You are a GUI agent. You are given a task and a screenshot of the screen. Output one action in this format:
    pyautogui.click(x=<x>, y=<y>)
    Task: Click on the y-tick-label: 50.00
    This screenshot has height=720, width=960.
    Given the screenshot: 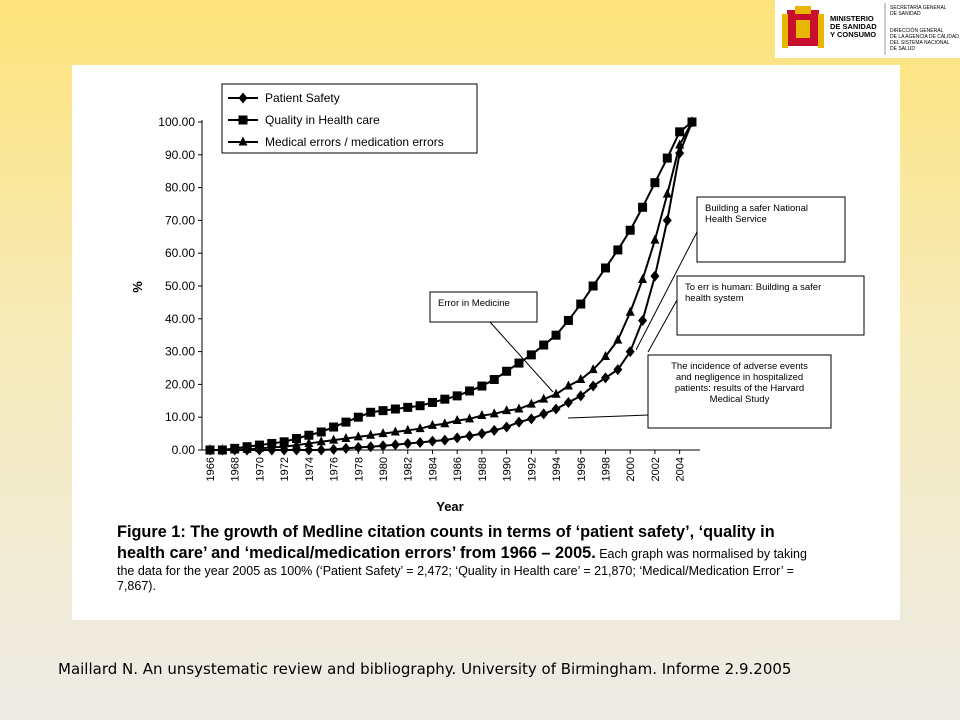 What is the action you would take?
    pyautogui.click(x=180, y=286)
    